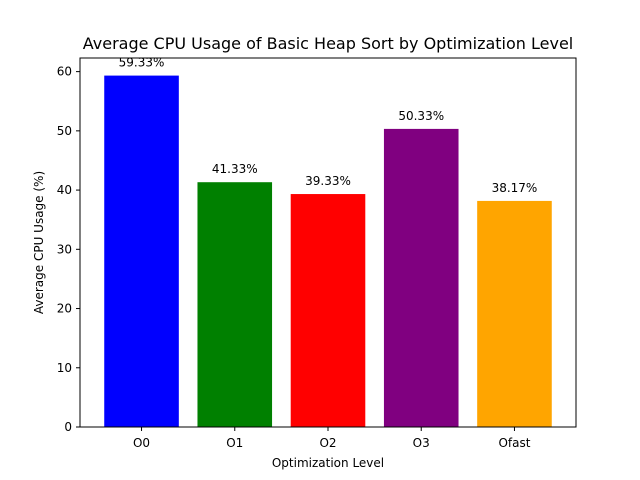 The height and width of the screenshot is (480, 640). I want to click on bar-o3, so click(421, 277).